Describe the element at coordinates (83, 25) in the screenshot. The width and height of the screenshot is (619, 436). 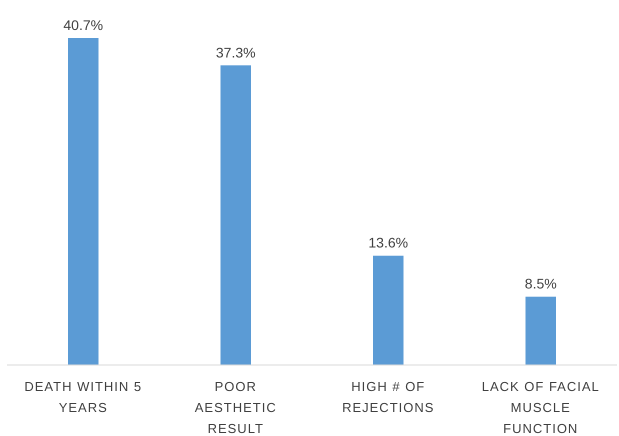
I see `data-label: 40.7%` at that location.